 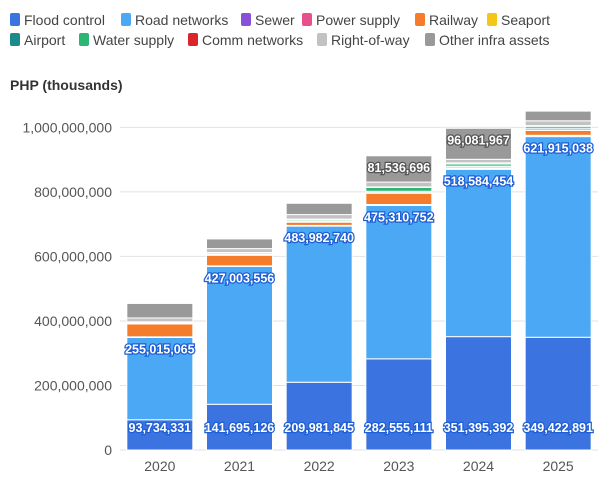 I want to click on y-tick-label: 200,000,000, so click(x=73, y=385).